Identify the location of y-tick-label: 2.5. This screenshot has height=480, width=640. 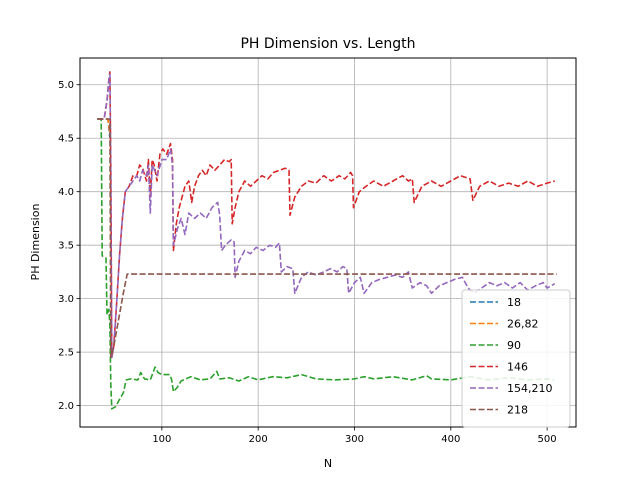
(66, 353).